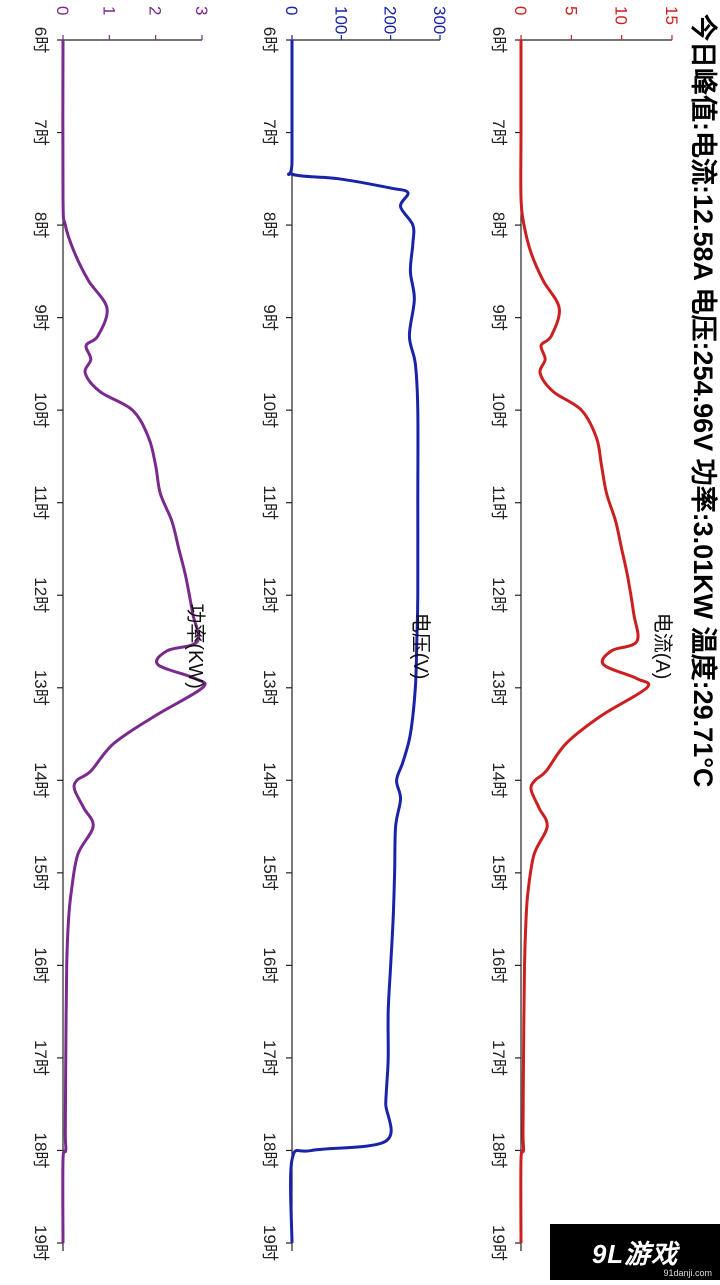 The width and height of the screenshot is (720, 1285). I want to click on watermark-logo: 9L游戏, so click(635, 1253).